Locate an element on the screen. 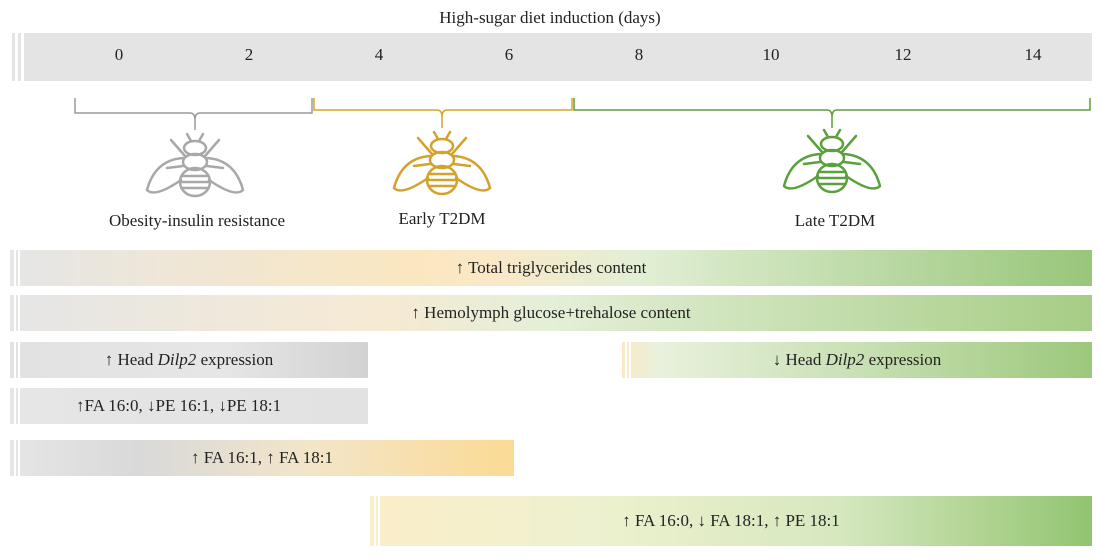  bar-label: ↑ Hemolymph glucose+trehalose content is located at coordinates (551, 312).